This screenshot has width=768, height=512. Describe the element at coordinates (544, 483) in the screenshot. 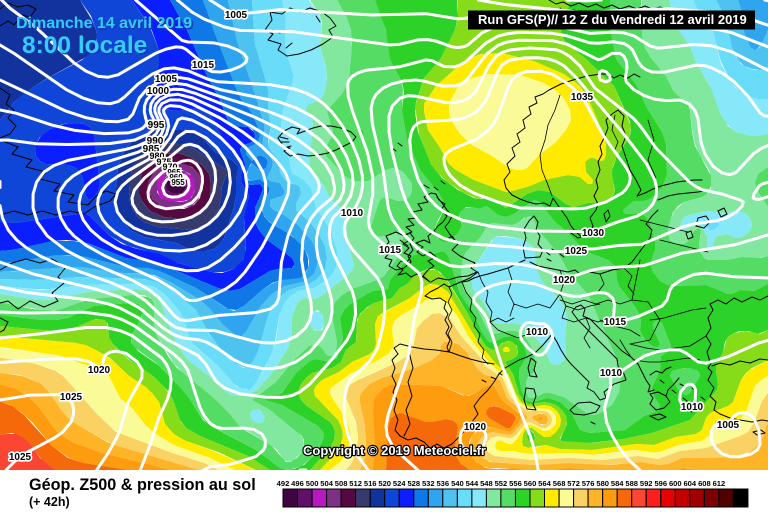

I see `svg-text: 564` at that location.